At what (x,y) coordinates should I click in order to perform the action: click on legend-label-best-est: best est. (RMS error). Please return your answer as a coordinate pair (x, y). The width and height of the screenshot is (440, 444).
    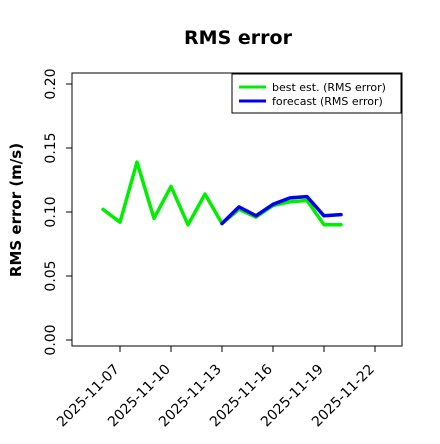
    Looking at the image, I should click on (329, 87).